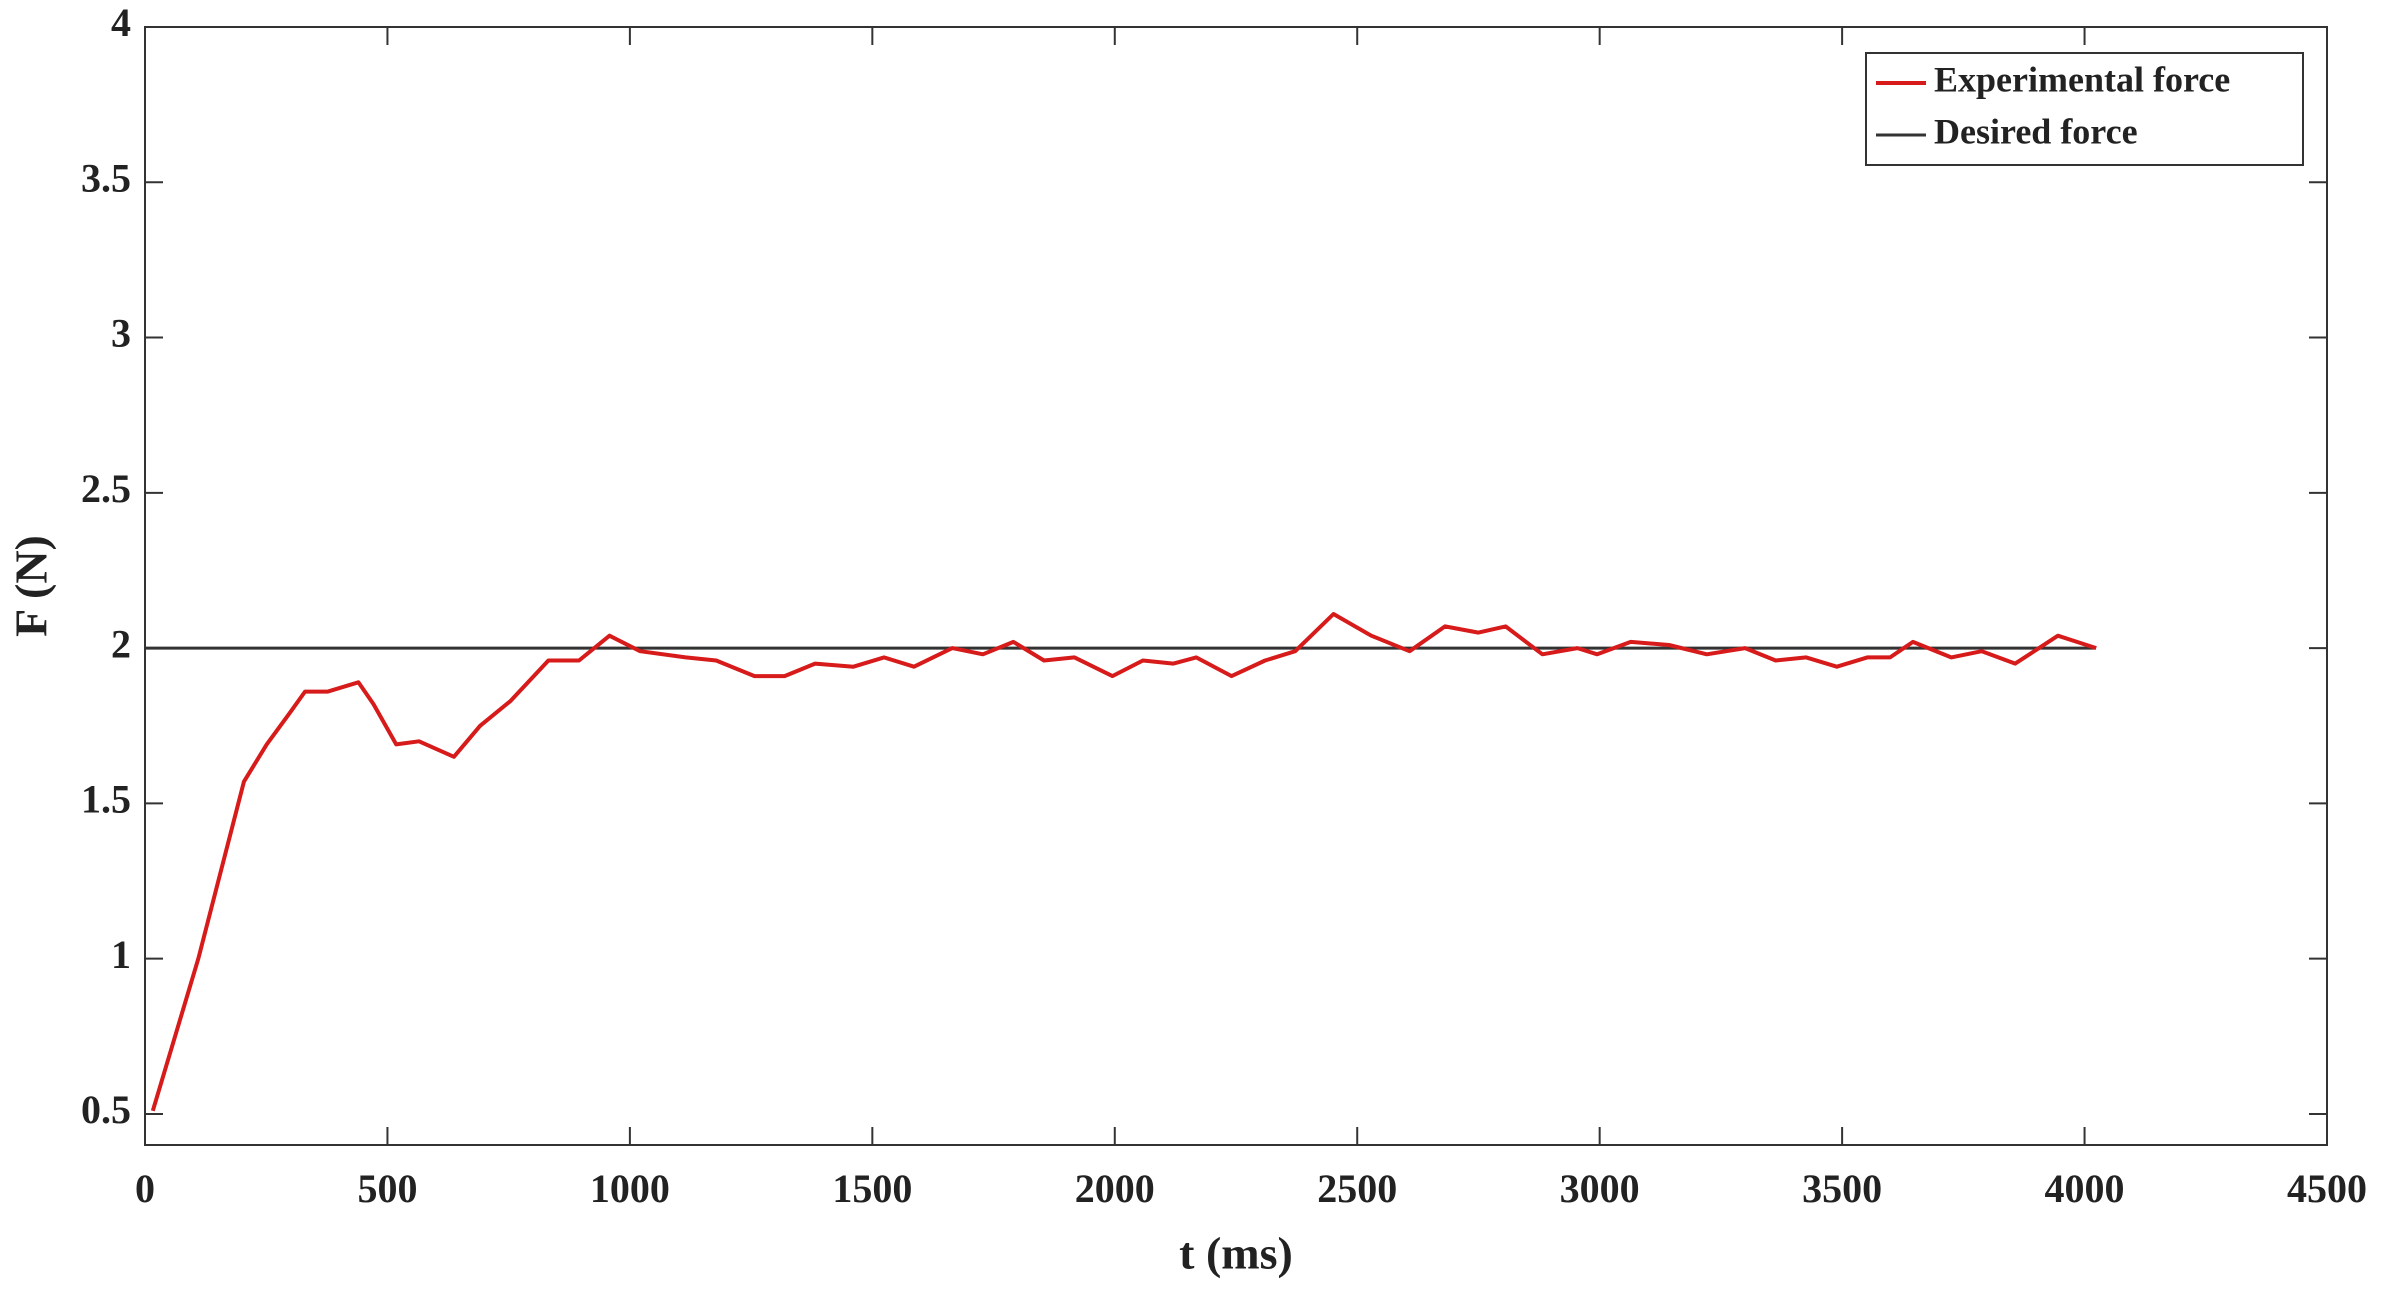 Image resolution: width=2388 pixels, height=1291 pixels. I want to click on x-tick-label: 2500, so click(1357, 1188).